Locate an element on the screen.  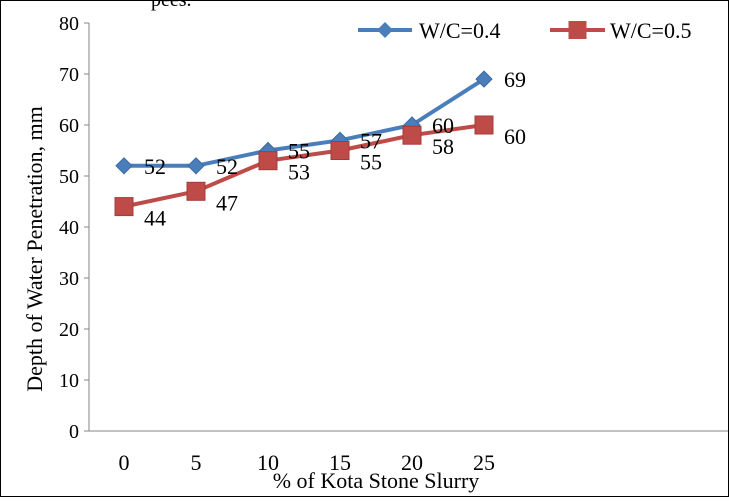
y-tick-label: 30 is located at coordinates (69, 279).